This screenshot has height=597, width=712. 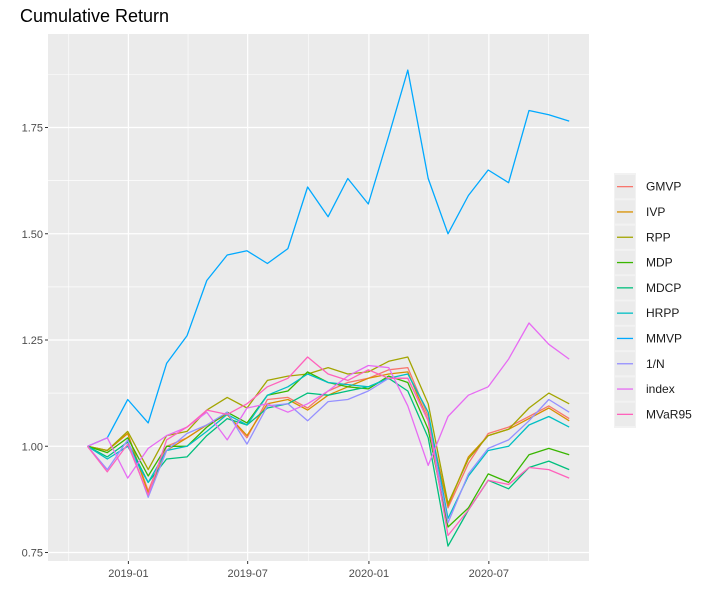 What do you see at coordinates (653, 300) in the screenshot?
I see `legend: GMVP IVP RPP MDP MDCP HRPP MMVP 1/N index MVaR95` at bounding box center [653, 300].